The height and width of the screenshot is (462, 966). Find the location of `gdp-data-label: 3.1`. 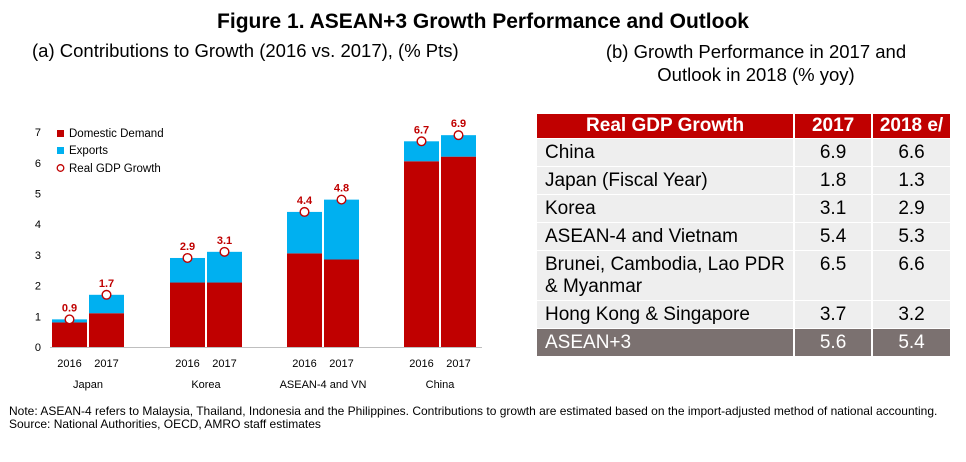

gdp-data-label: 3.1 is located at coordinates (224, 241).